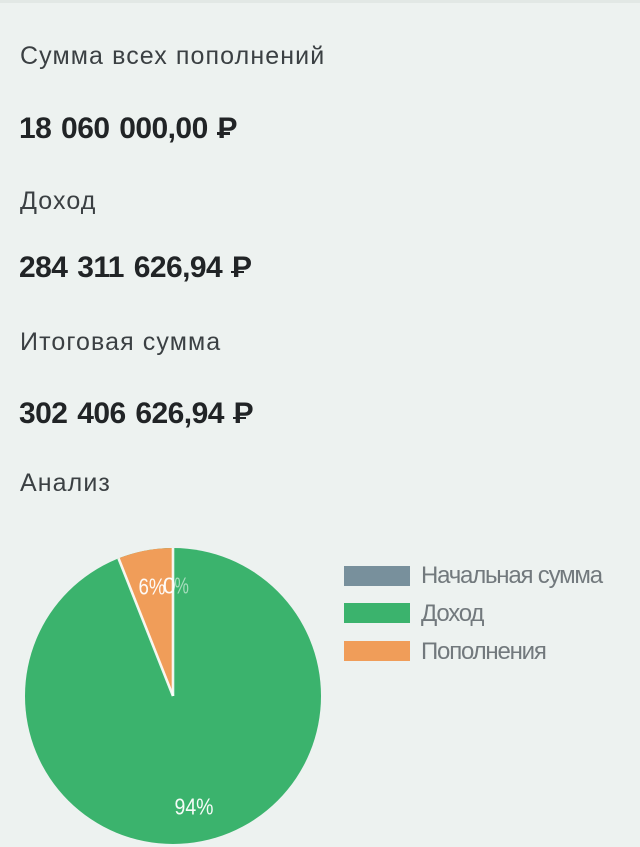 Image resolution: width=640 pixels, height=847 pixels. What do you see at coordinates (194, 807) in the screenshot?
I see `svg-text: 94%` at bounding box center [194, 807].